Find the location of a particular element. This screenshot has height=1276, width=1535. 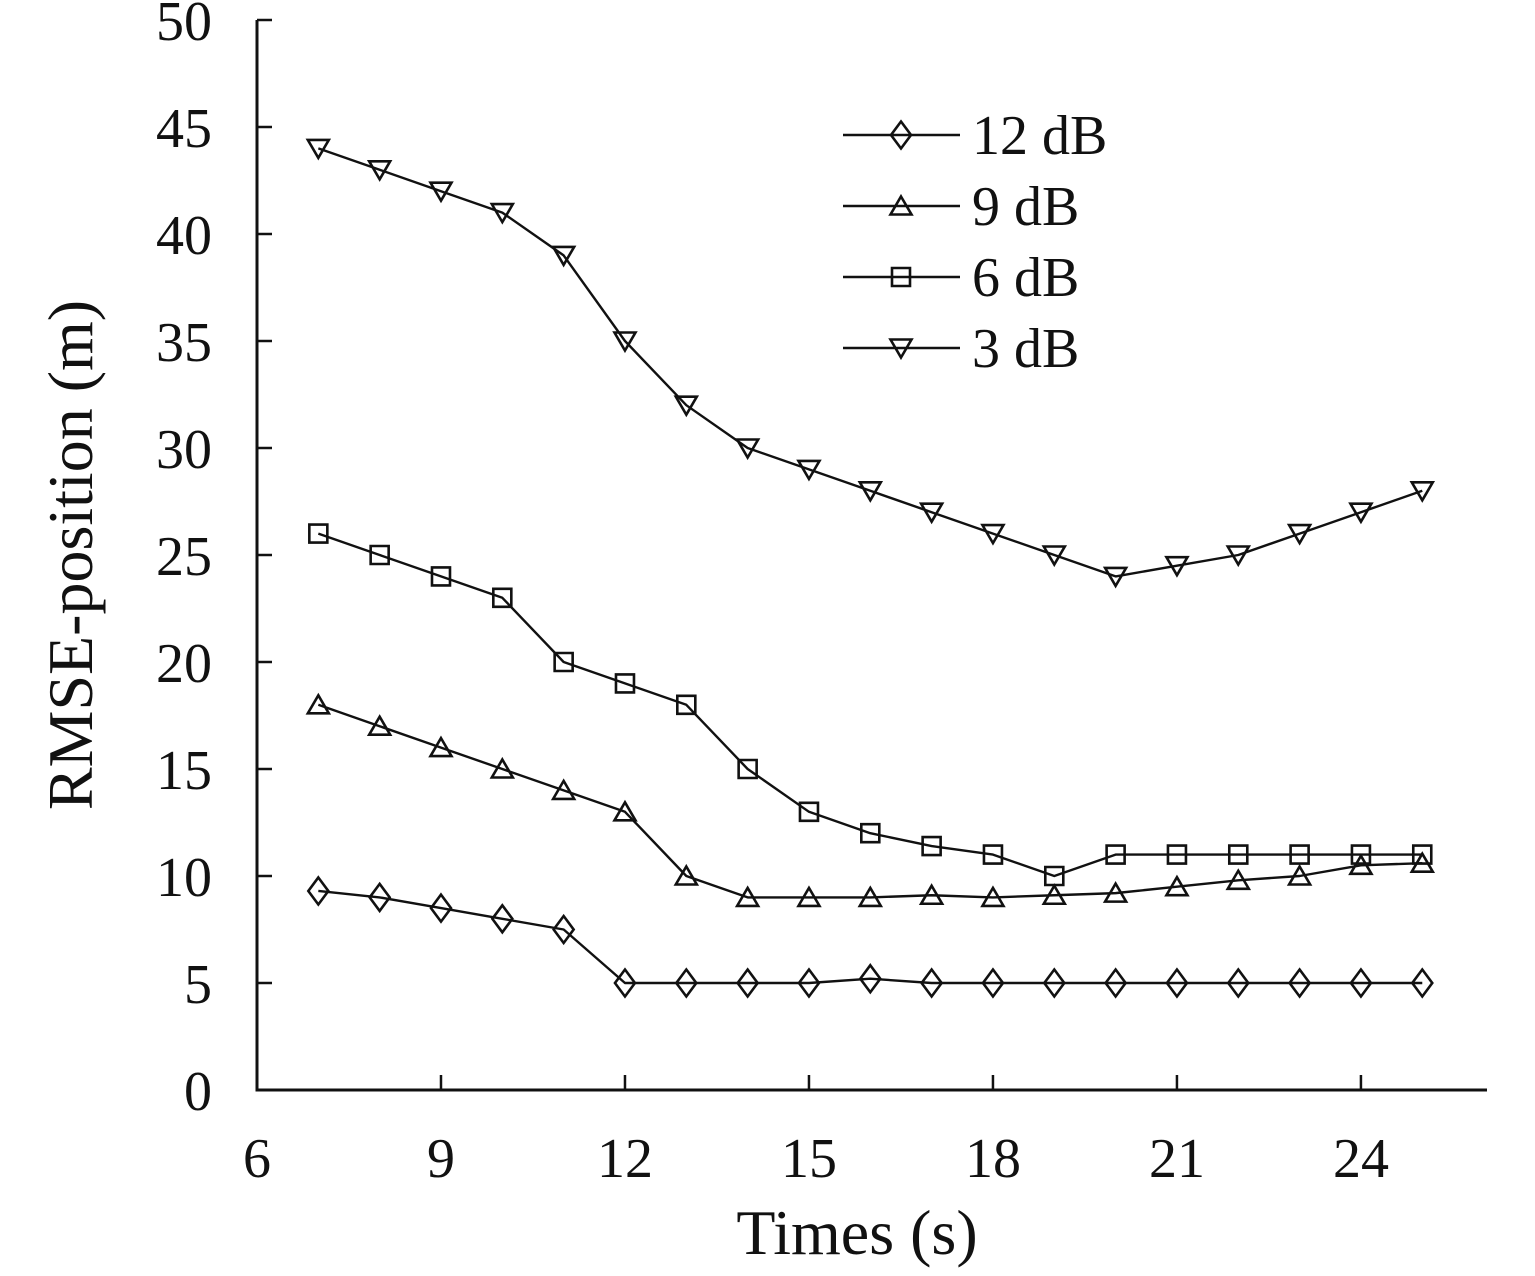

series-9dB is located at coordinates (870, 800).